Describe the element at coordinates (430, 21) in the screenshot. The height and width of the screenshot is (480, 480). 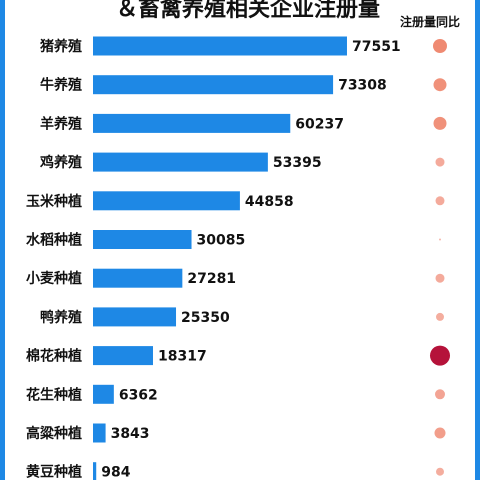
I see `legend-title: 注册量同比` at that location.